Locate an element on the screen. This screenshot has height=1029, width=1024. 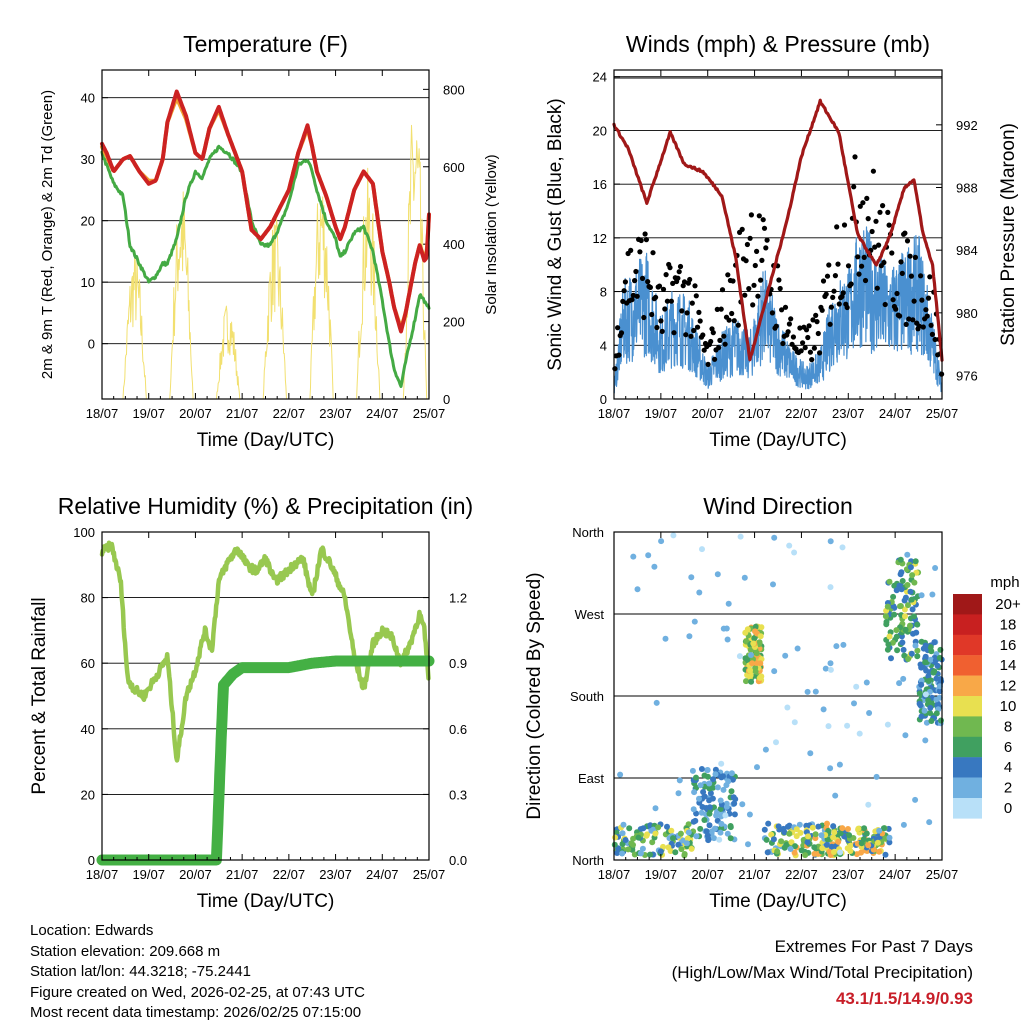
rh-plot-frame is located at coordinates (265, 696).